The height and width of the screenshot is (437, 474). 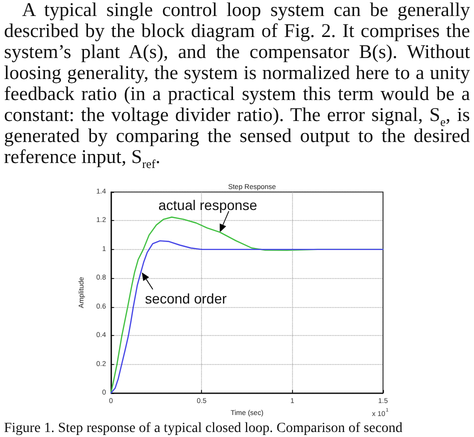 I want to click on annotation: actual response, so click(x=208, y=205).